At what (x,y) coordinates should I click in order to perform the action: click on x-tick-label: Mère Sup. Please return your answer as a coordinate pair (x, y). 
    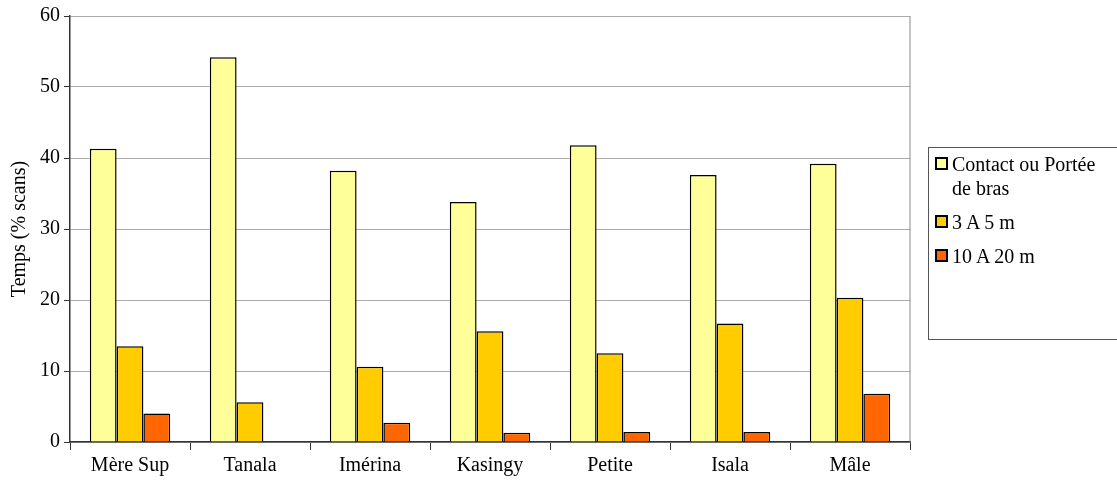
    Looking at the image, I should click on (130, 465).